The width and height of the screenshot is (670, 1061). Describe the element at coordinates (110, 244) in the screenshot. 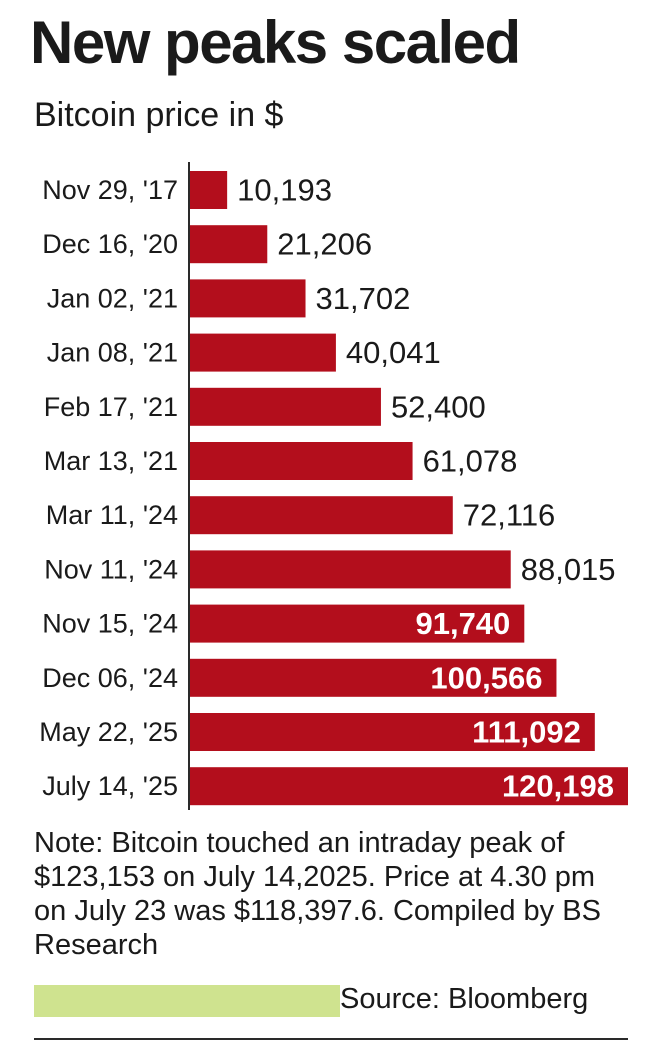

I see `category-label: Dec 16, '20` at that location.